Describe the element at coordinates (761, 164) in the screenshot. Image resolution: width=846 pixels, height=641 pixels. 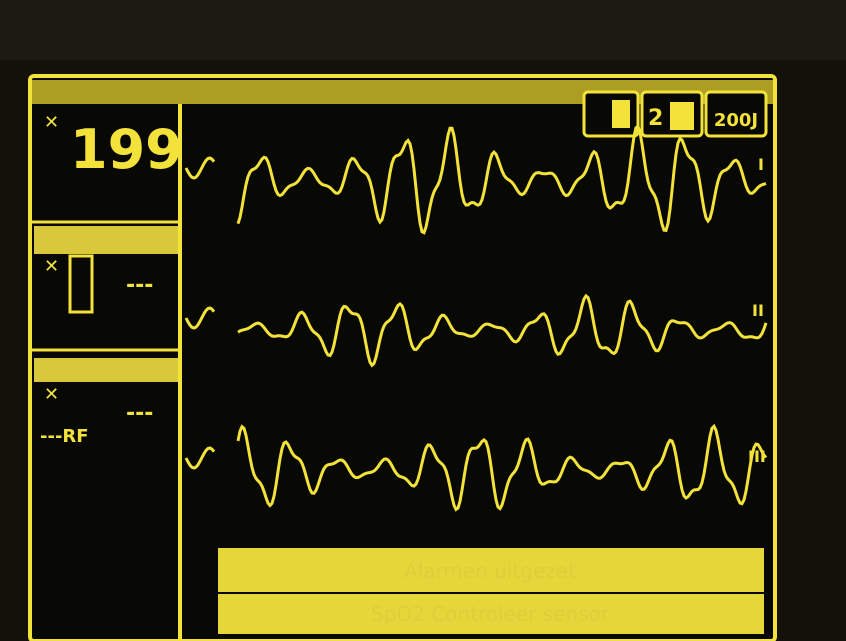
I see `lead-label: I` at that location.